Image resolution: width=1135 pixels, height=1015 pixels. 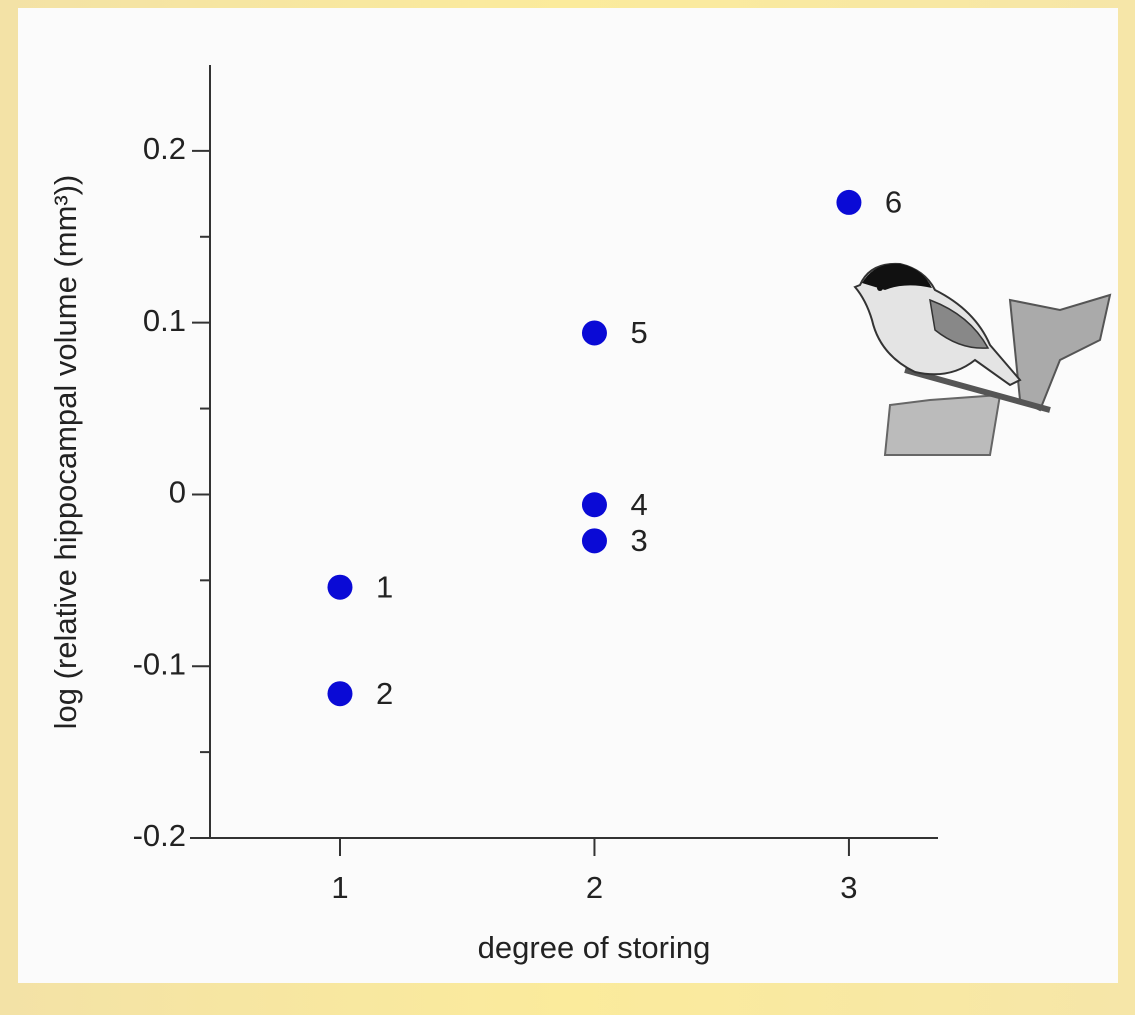 What do you see at coordinates (1060, 352) in the screenshot?
I see `pine-branch` at bounding box center [1060, 352].